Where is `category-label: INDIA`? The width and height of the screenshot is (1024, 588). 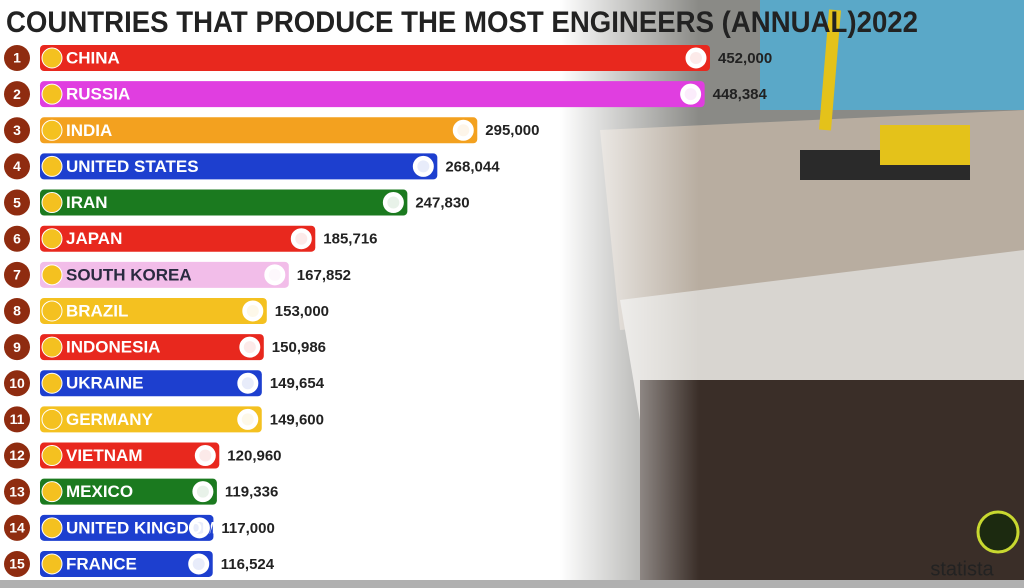 category-label: INDIA is located at coordinates (89, 130).